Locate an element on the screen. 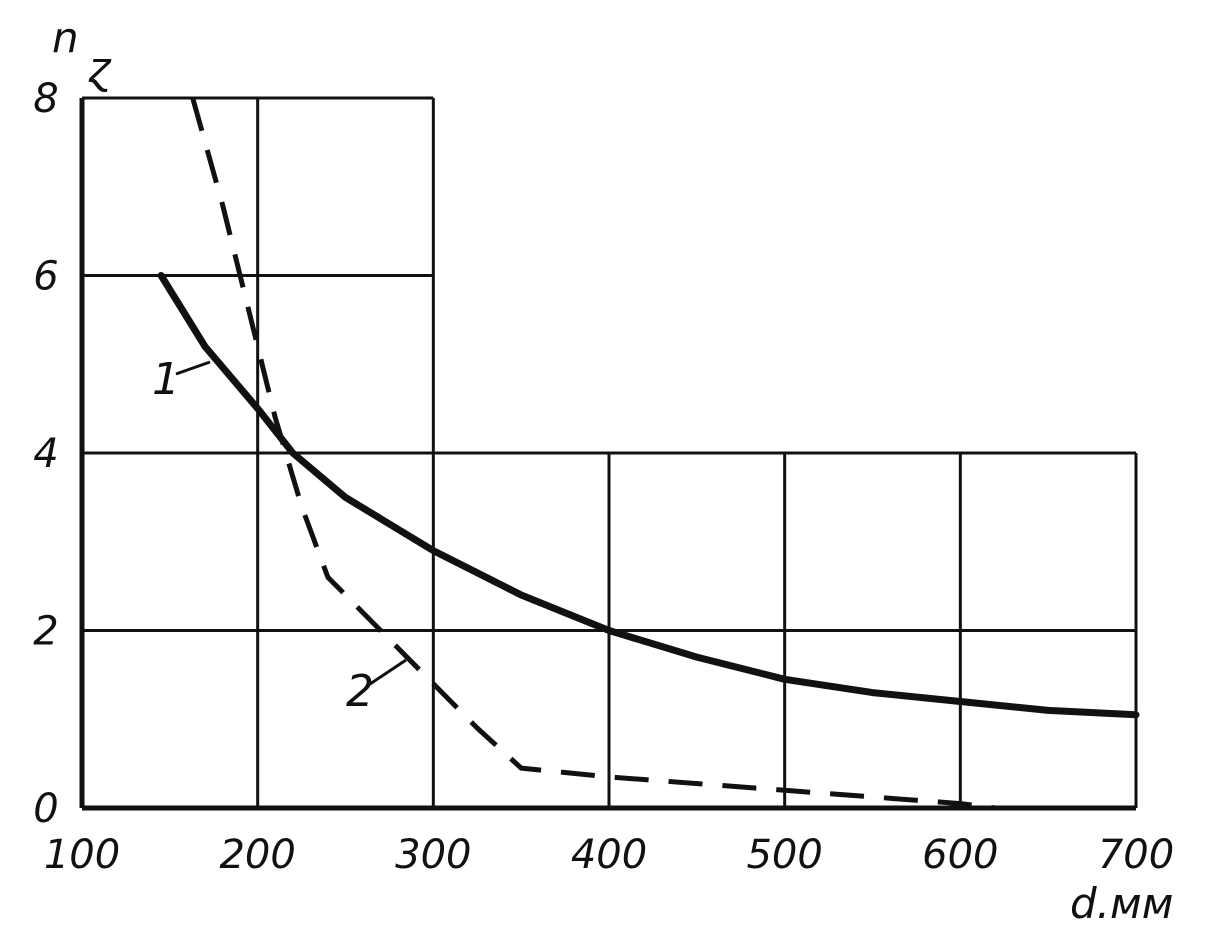 This screenshot has height=952, width=1228. x-tick-label-400: 400 is located at coordinates (609, 855).